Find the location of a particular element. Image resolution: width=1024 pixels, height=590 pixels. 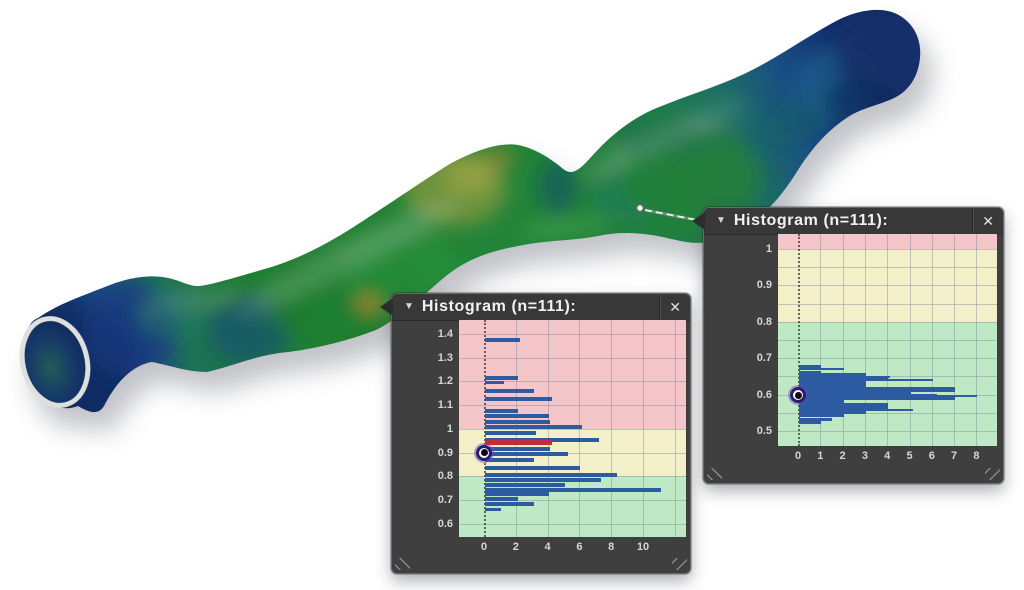

highlighted-histogram-bar is located at coordinates (518, 442).